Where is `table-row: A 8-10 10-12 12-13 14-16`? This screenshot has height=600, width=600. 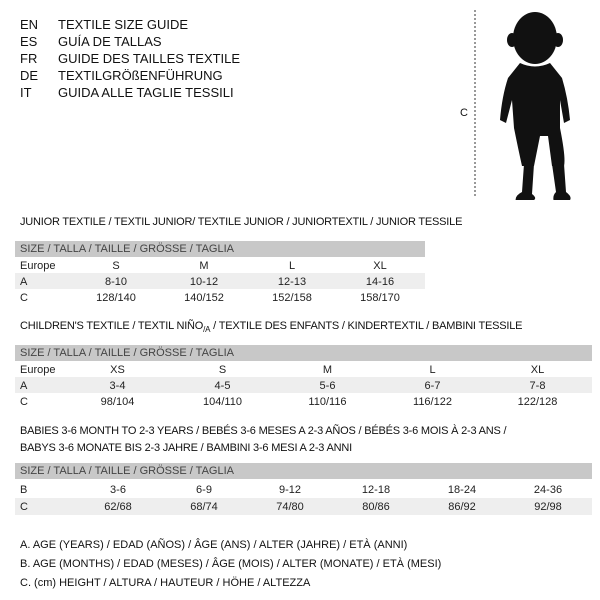
table-row: A 8-10 10-12 12-13 14-16 is located at coordinates (220, 281).